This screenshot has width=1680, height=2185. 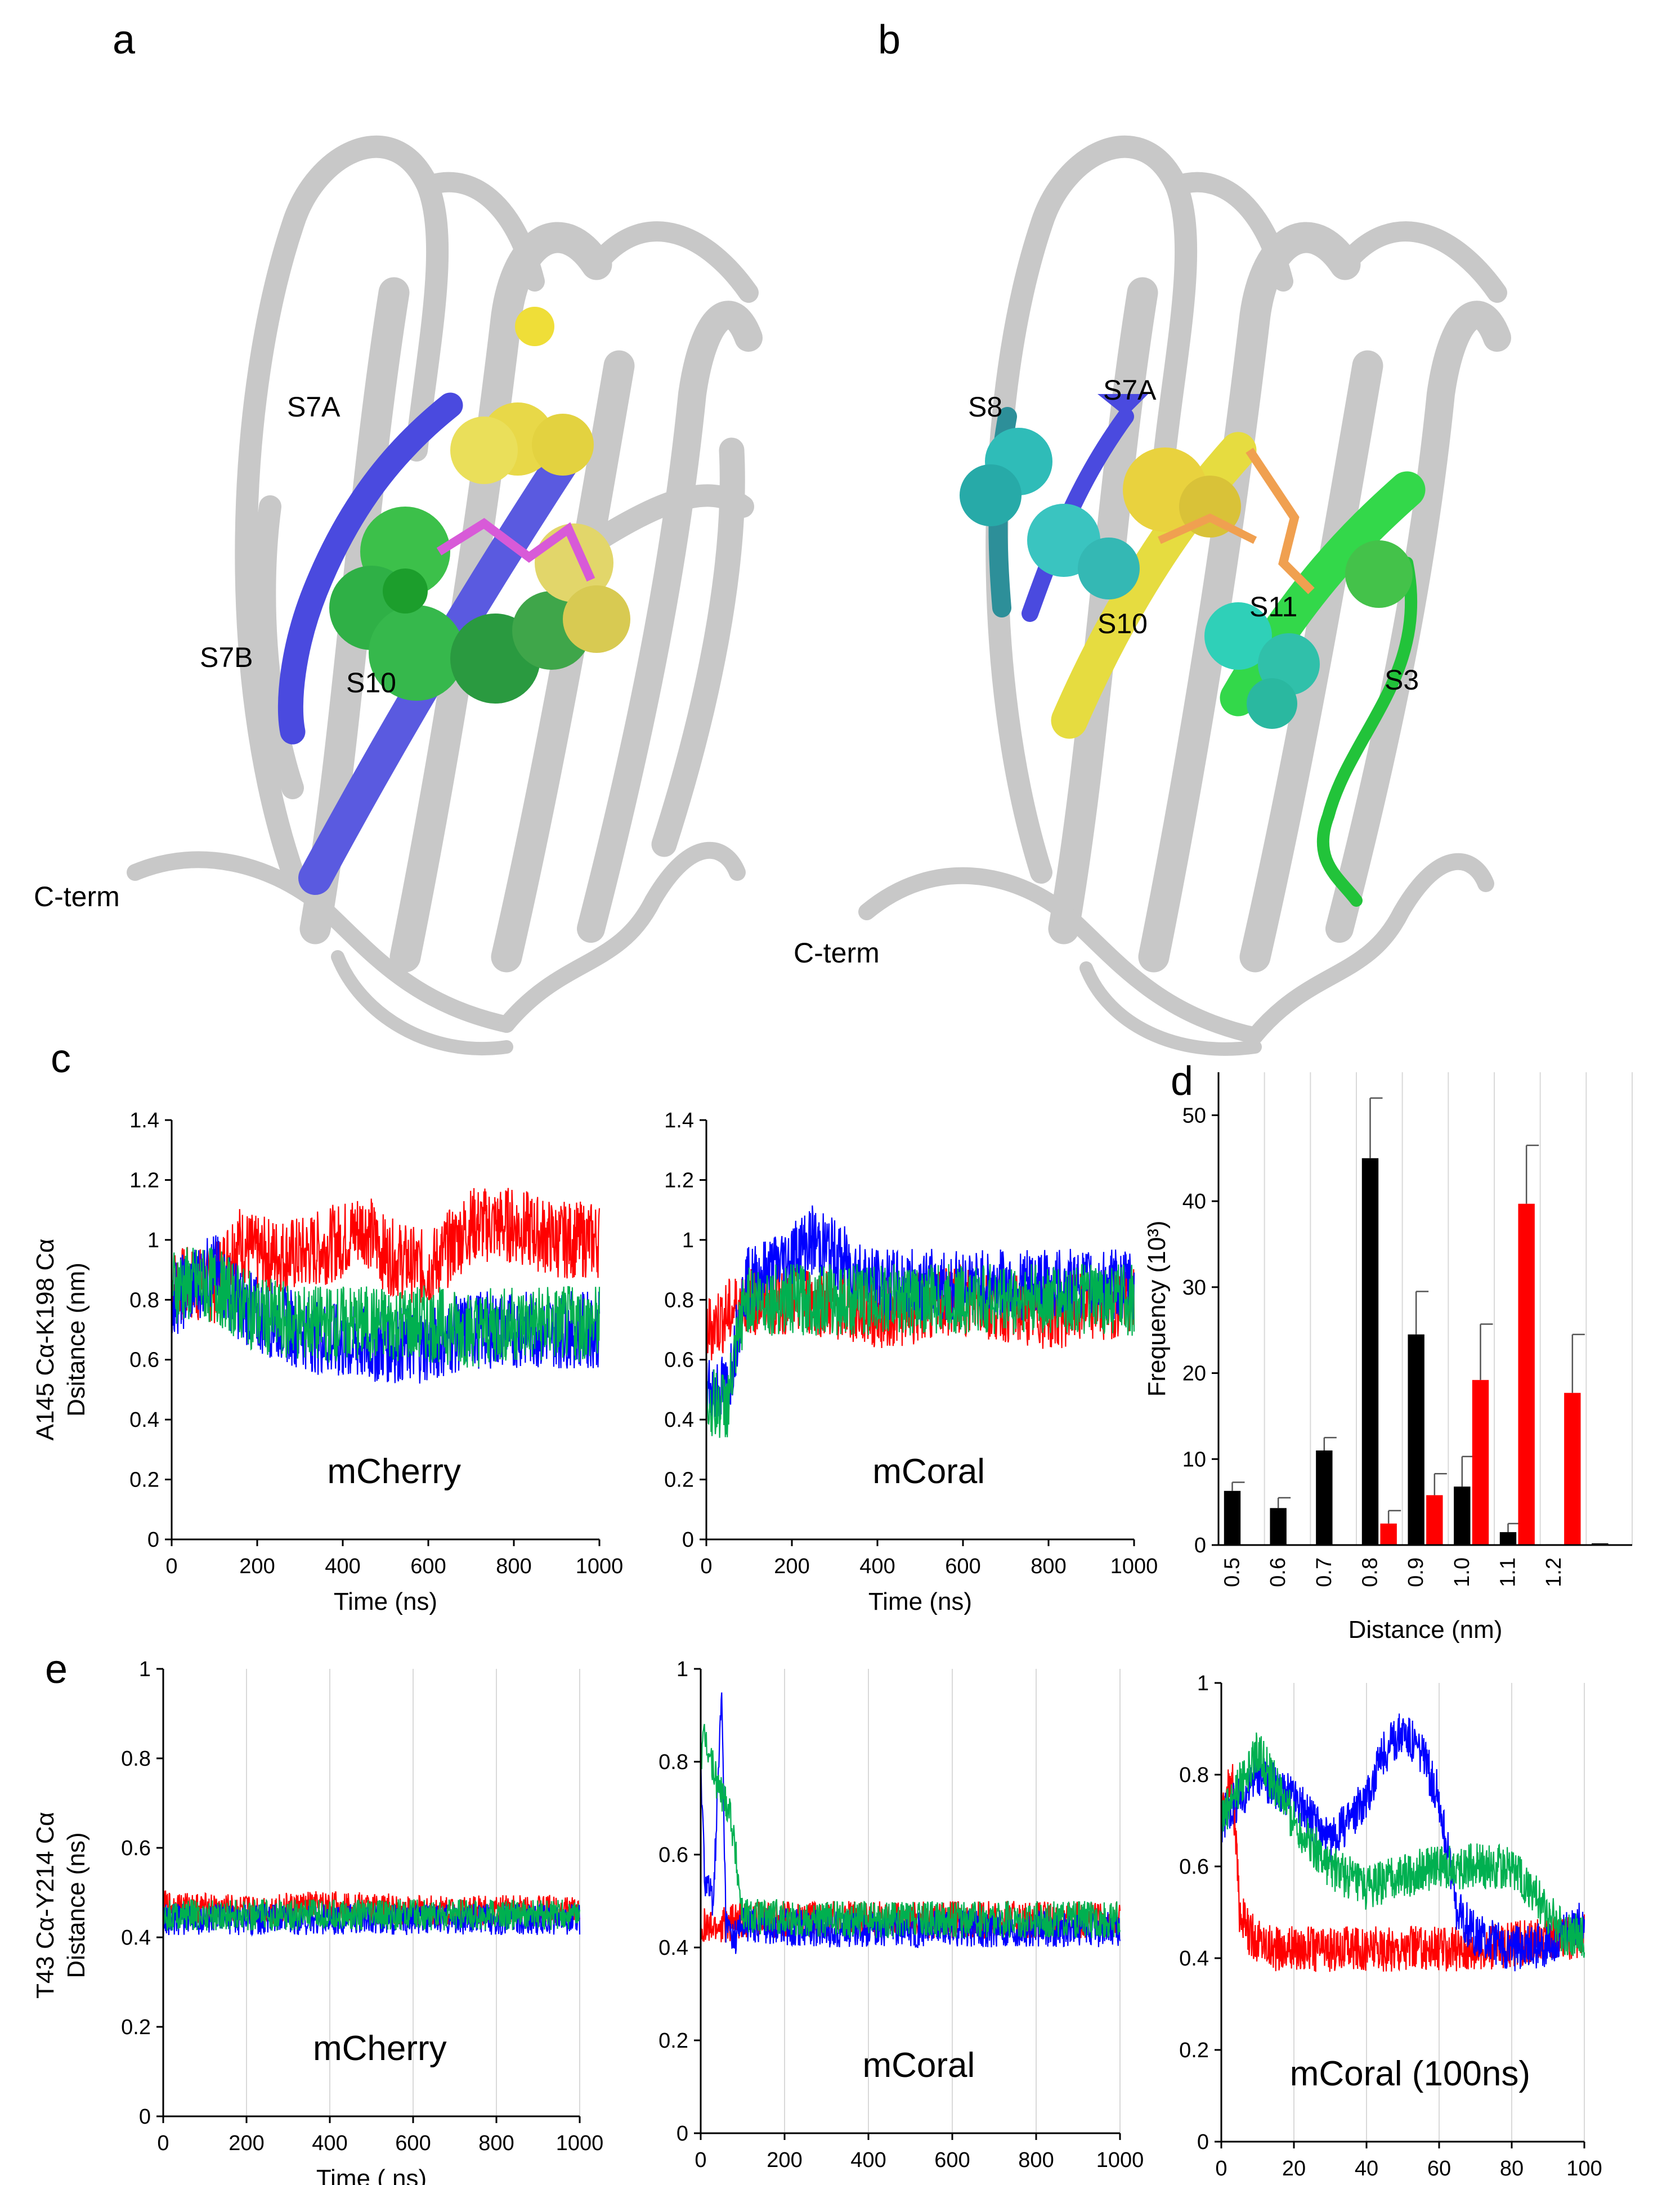 I want to click on x-tick-label: 0.5, so click(x=1232, y=1572).